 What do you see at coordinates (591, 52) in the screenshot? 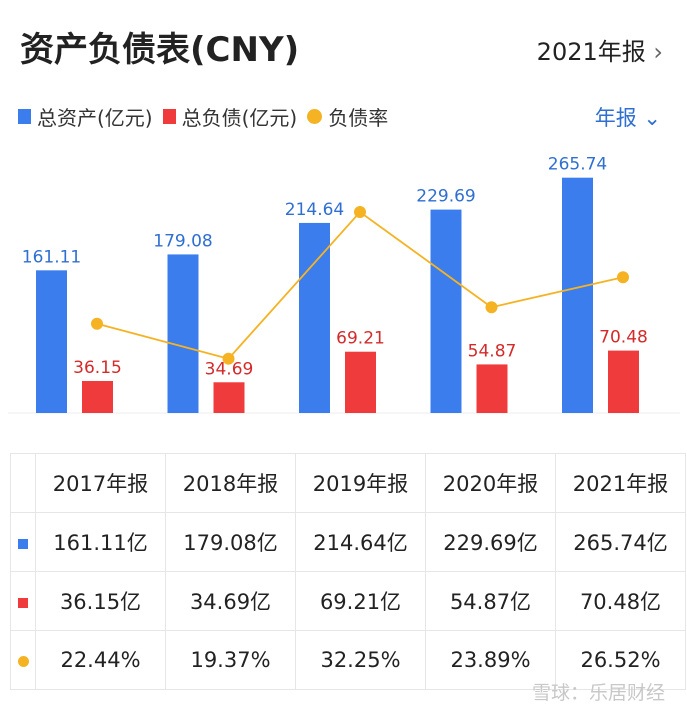
I see `period-label: 2021年报` at bounding box center [591, 52].